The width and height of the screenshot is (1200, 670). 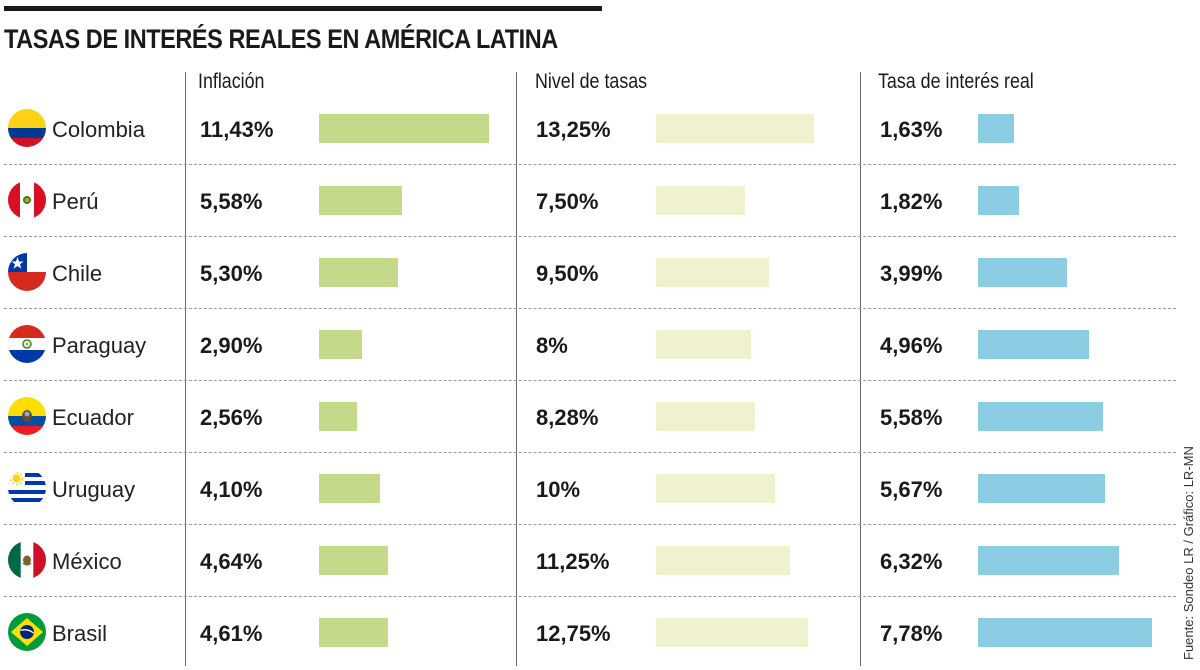 I want to click on table-row: Perú 5,58% 7,50% 1,82%, so click(x=589, y=200).